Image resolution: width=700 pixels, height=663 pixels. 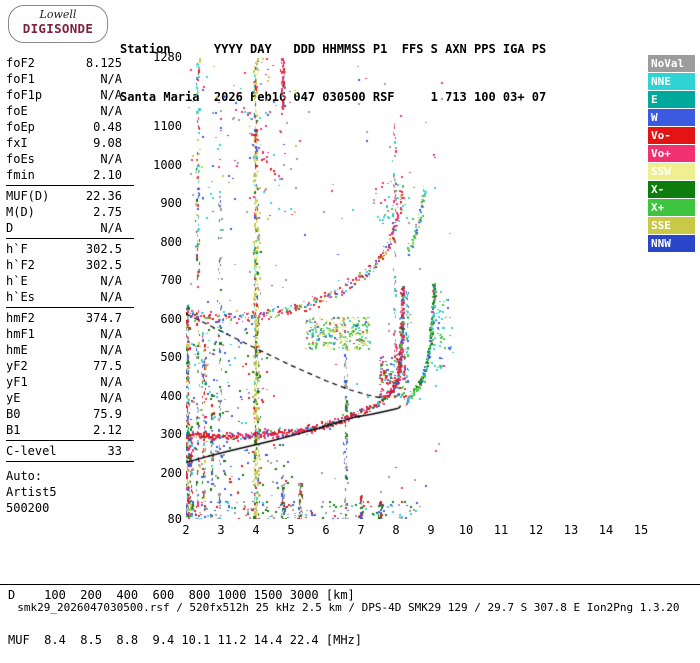 I want to click on param-row-m-d-: M(D) 2.75, so click(x=70, y=212).